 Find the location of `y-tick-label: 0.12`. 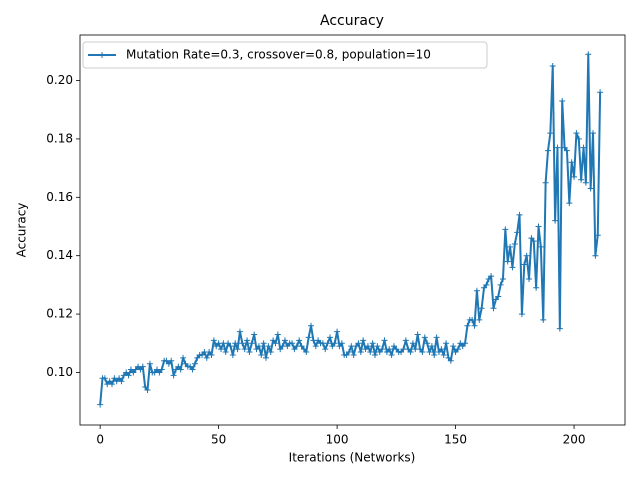

y-tick-label: 0.12 is located at coordinates (59, 314).